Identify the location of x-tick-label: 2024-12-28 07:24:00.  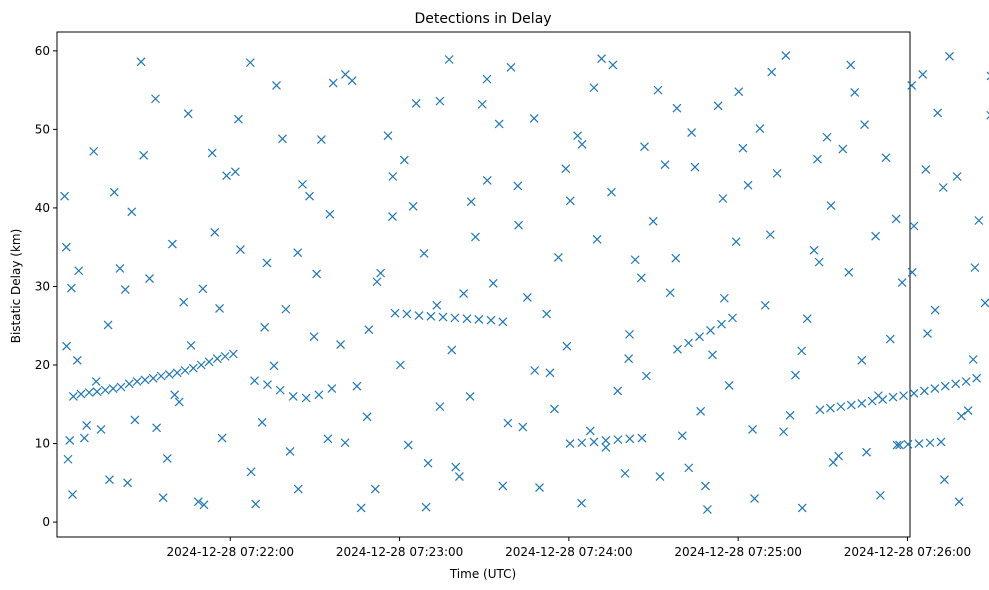
(568, 552).